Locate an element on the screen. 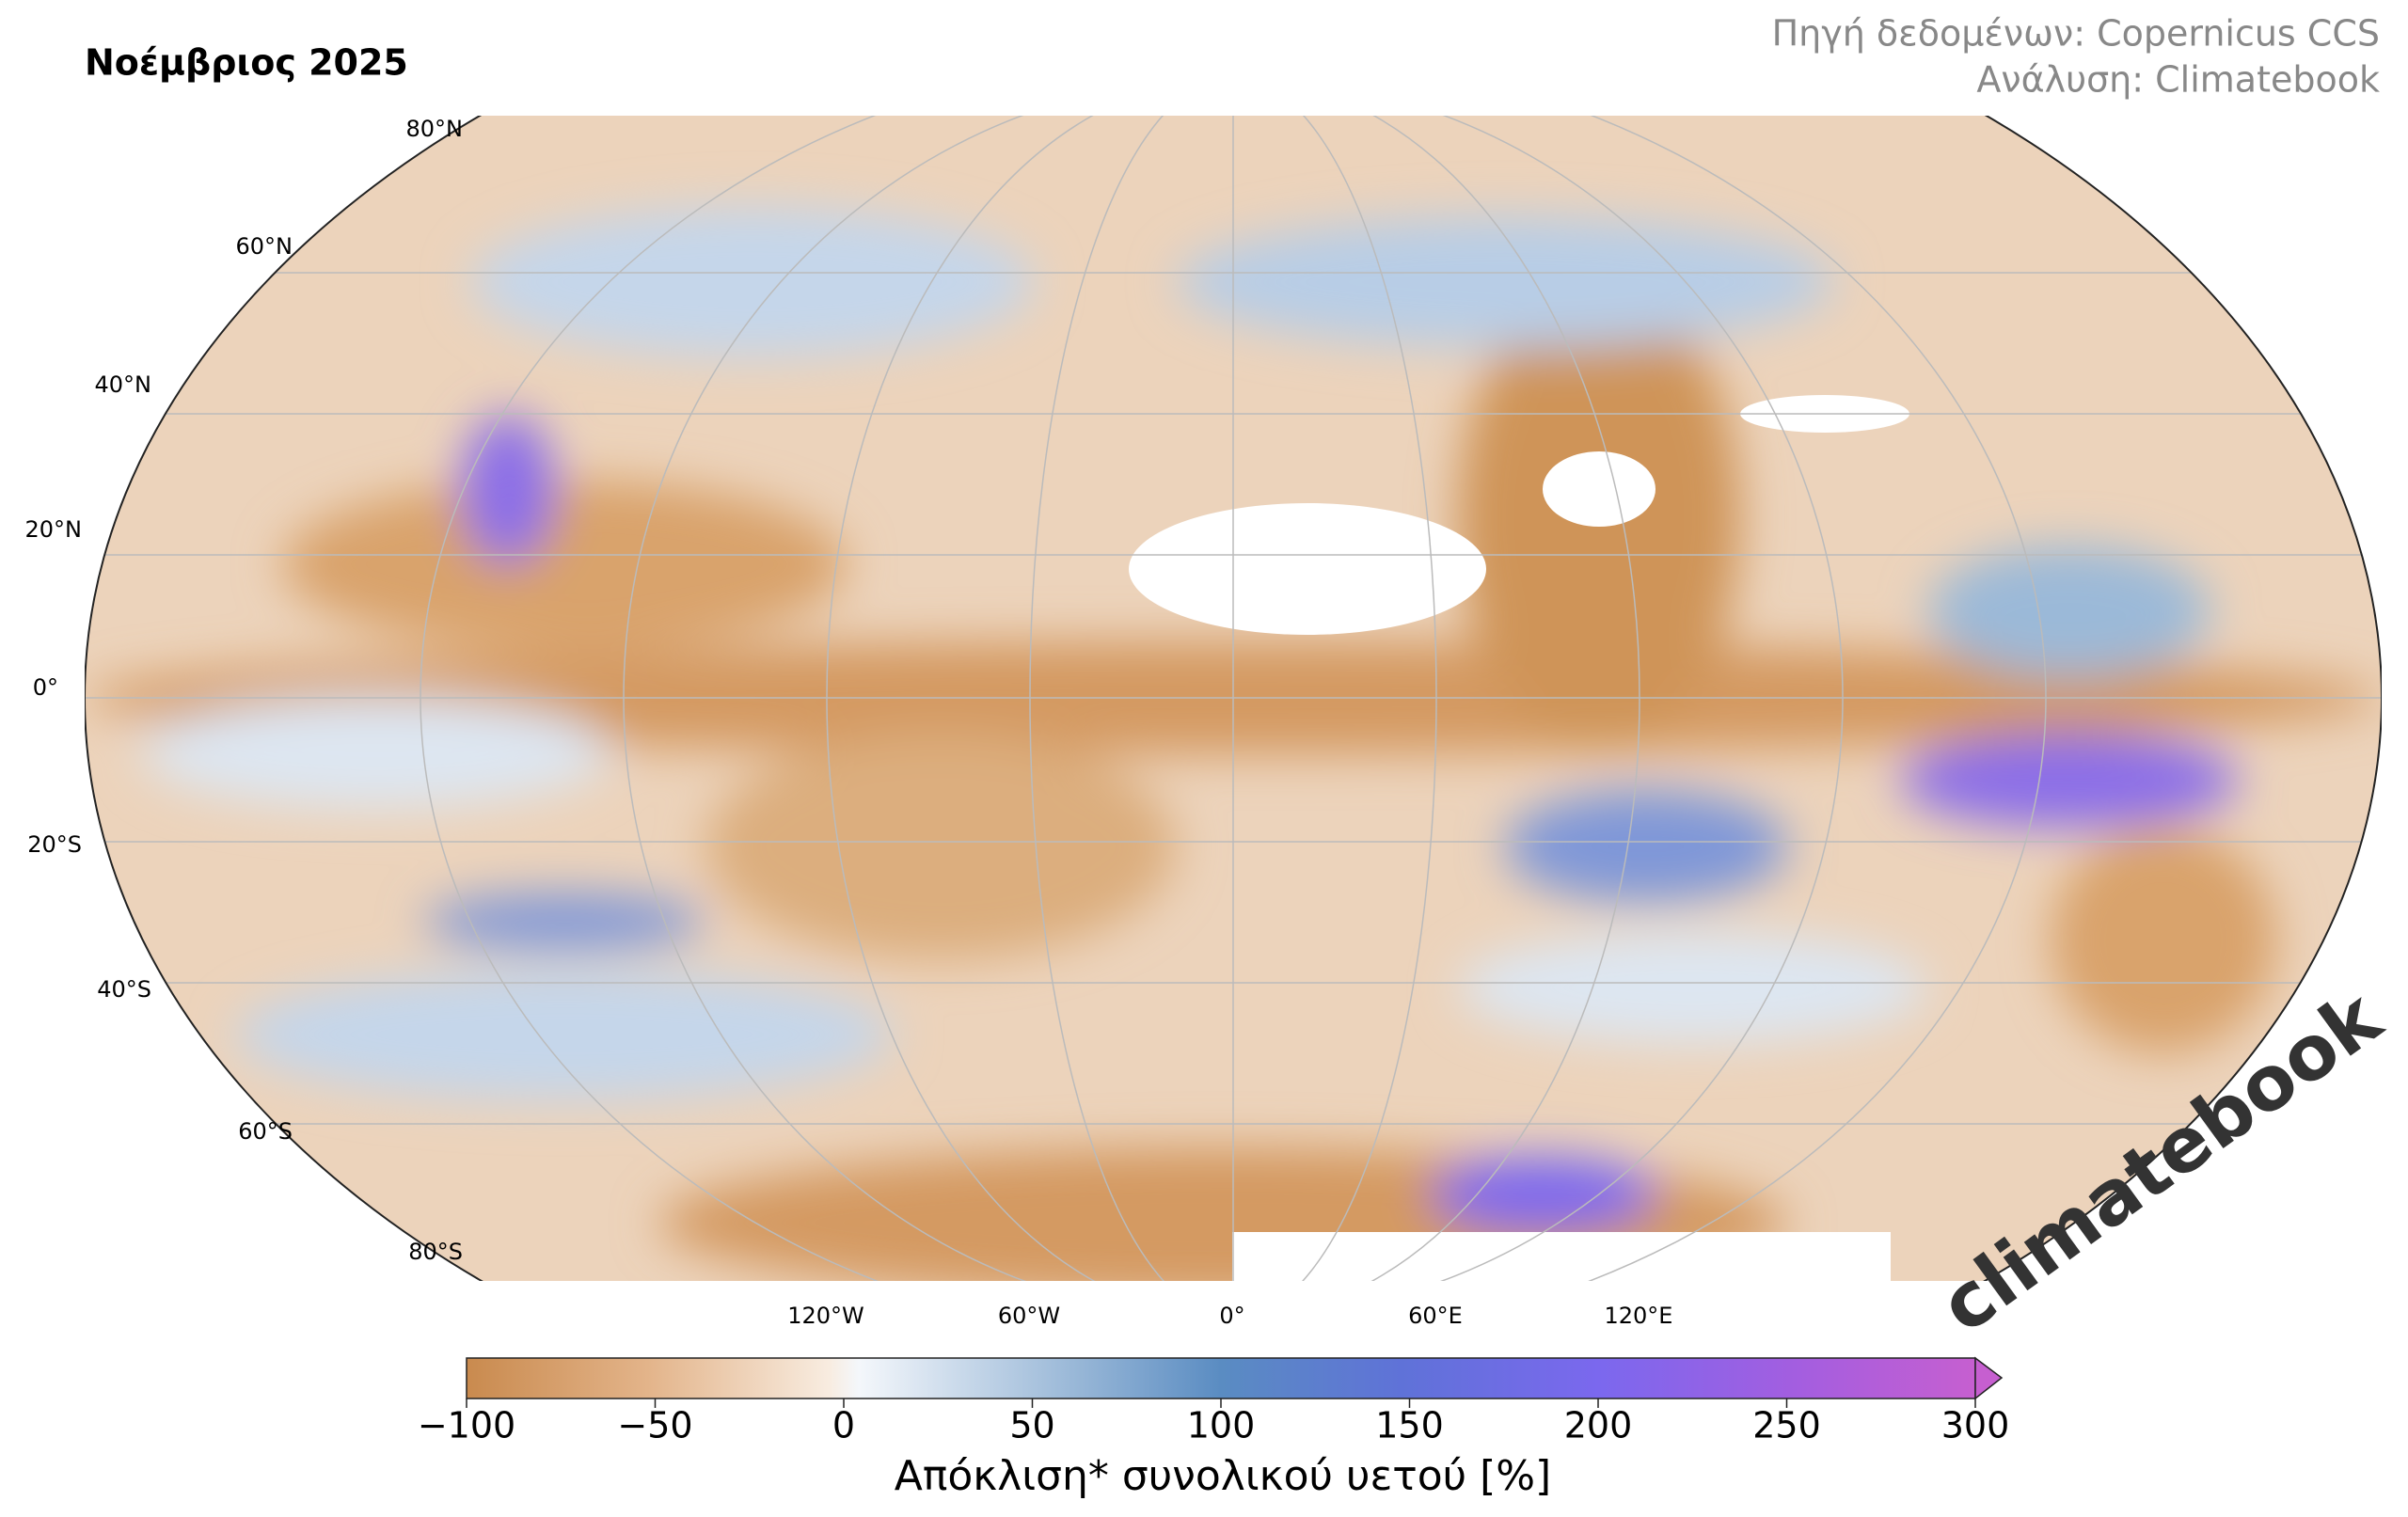  lon-label: 60°E is located at coordinates (1436, 1316).